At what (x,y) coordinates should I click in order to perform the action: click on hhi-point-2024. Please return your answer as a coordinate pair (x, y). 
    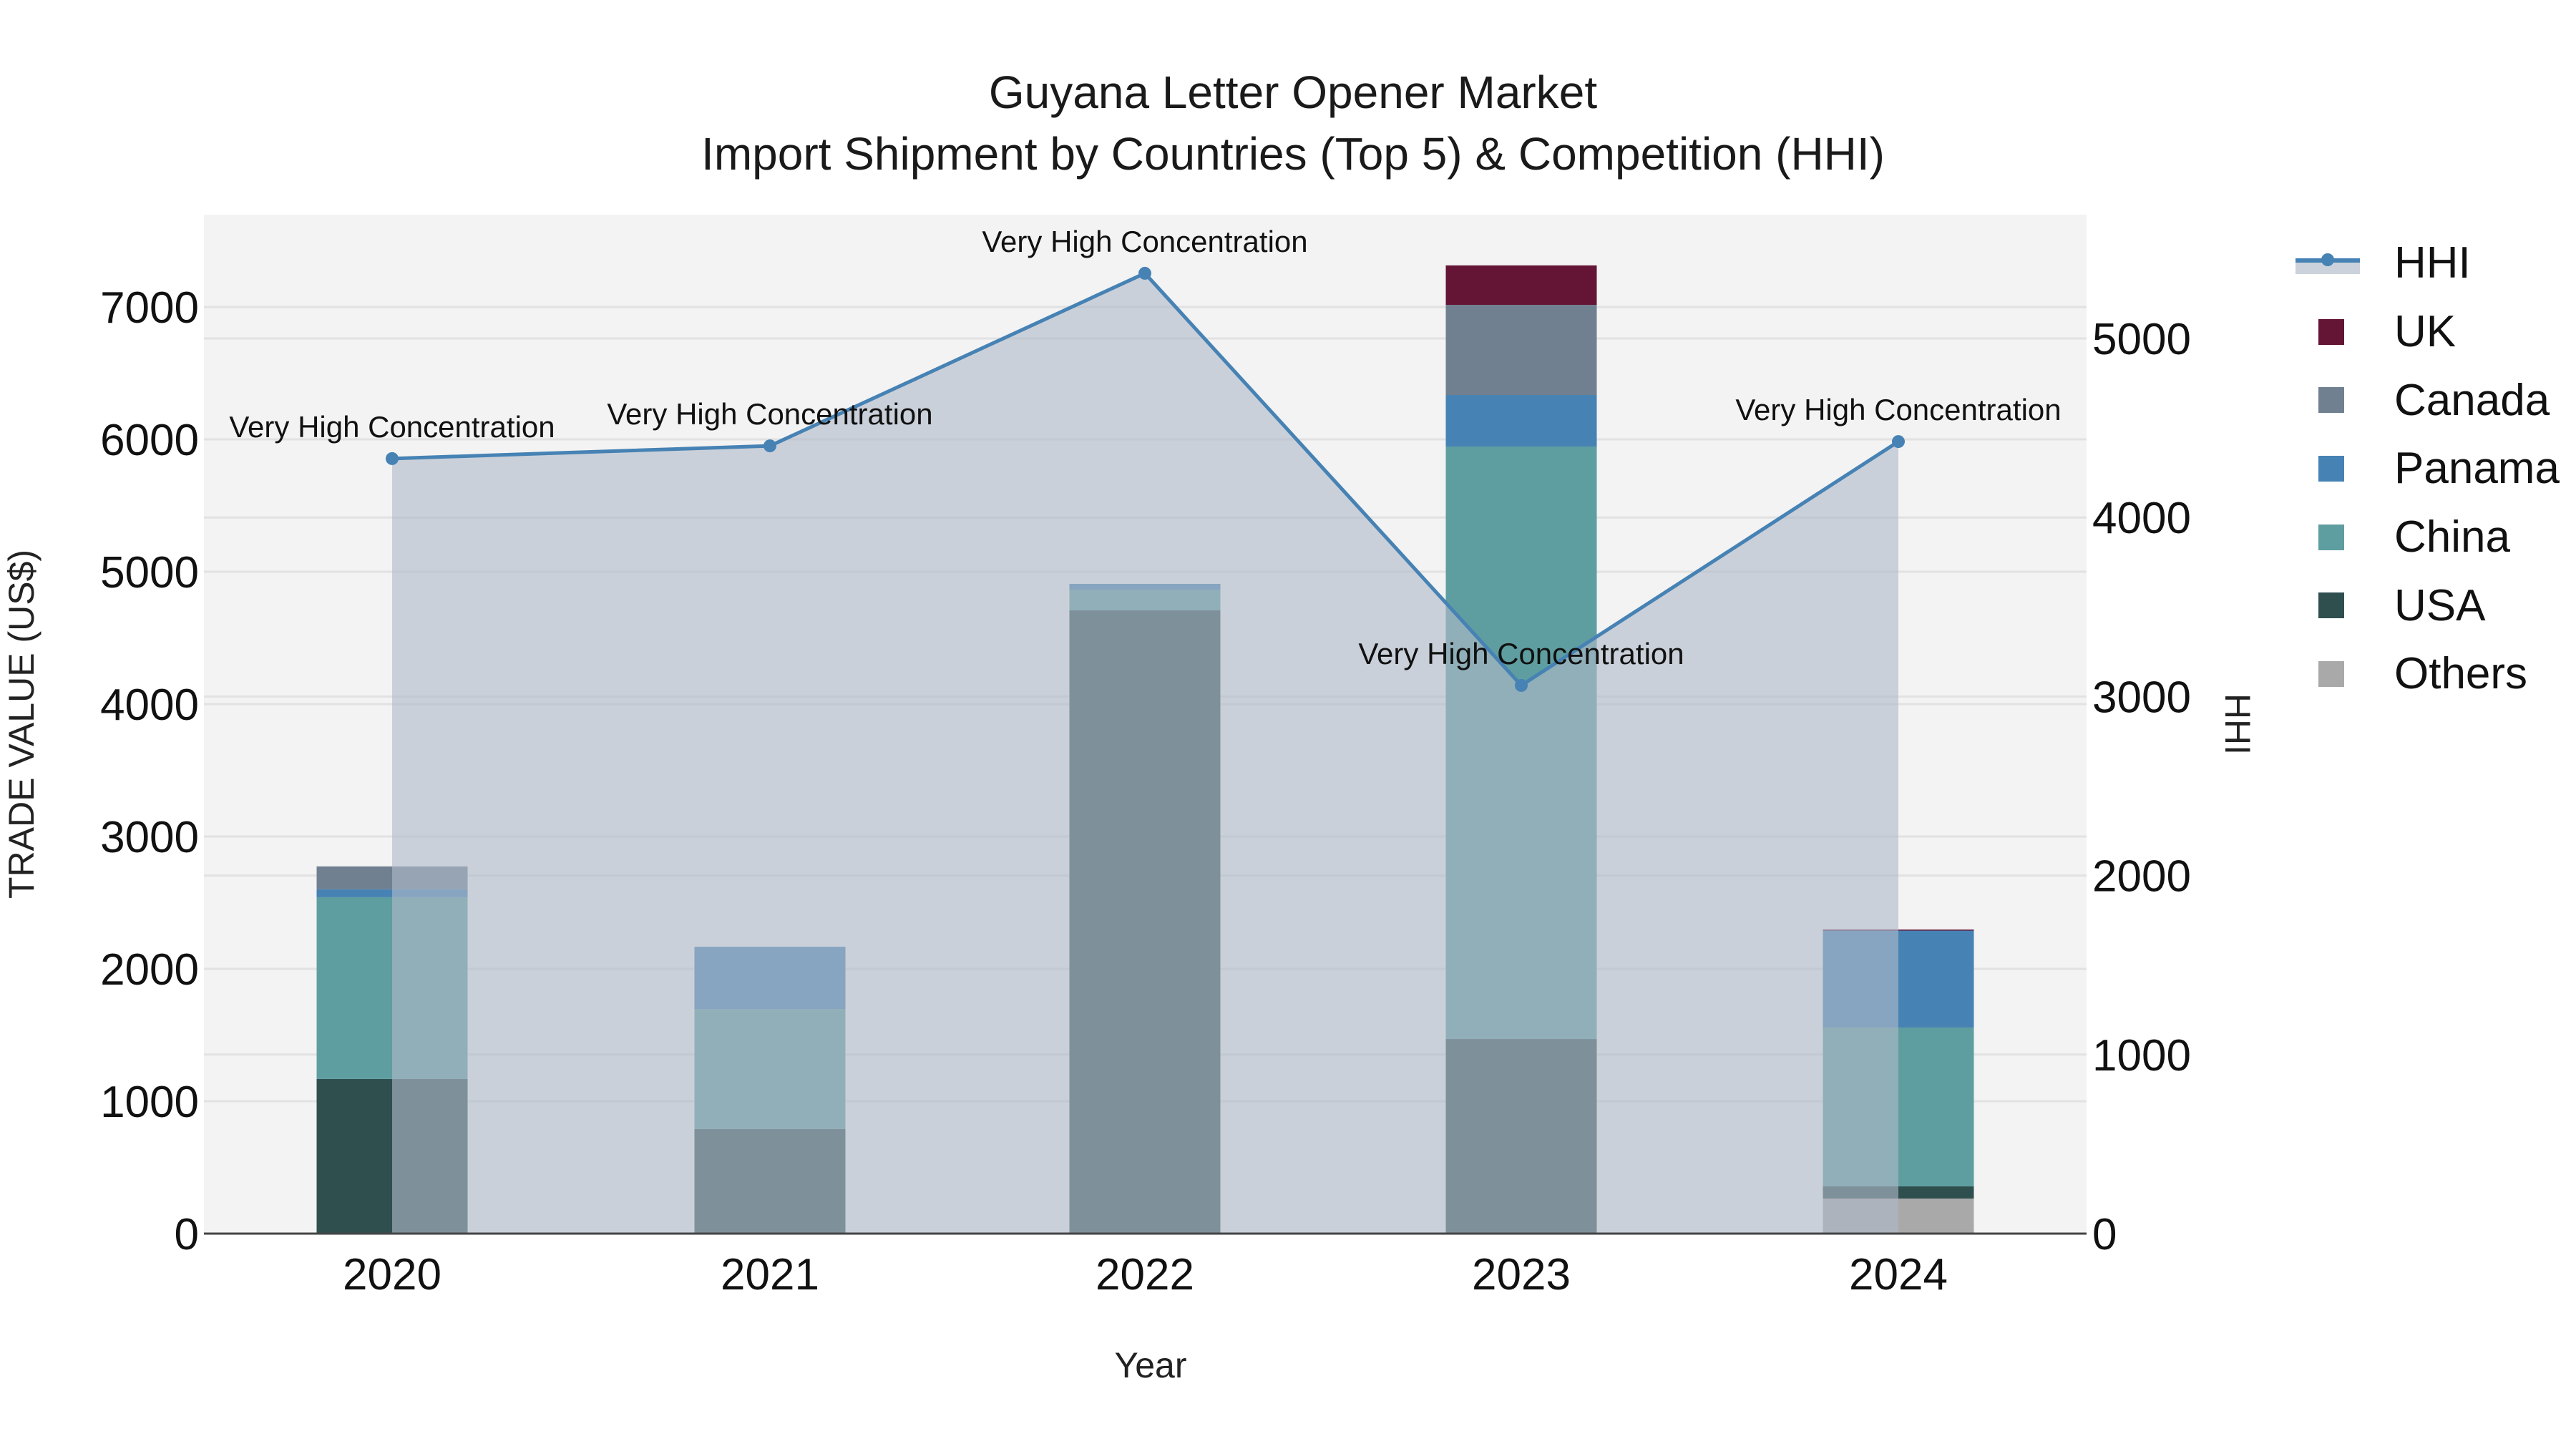
    Looking at the image, I should click on (1898, 442).